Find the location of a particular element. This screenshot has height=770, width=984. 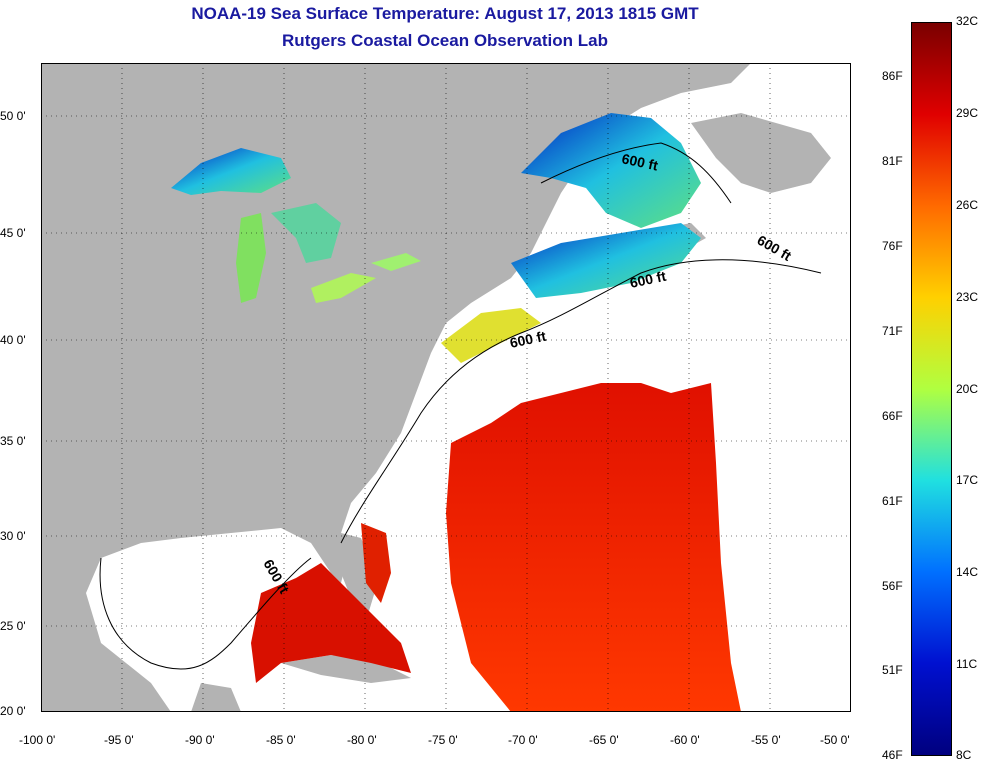

lake-michigan is located at coordinates (251, 258).